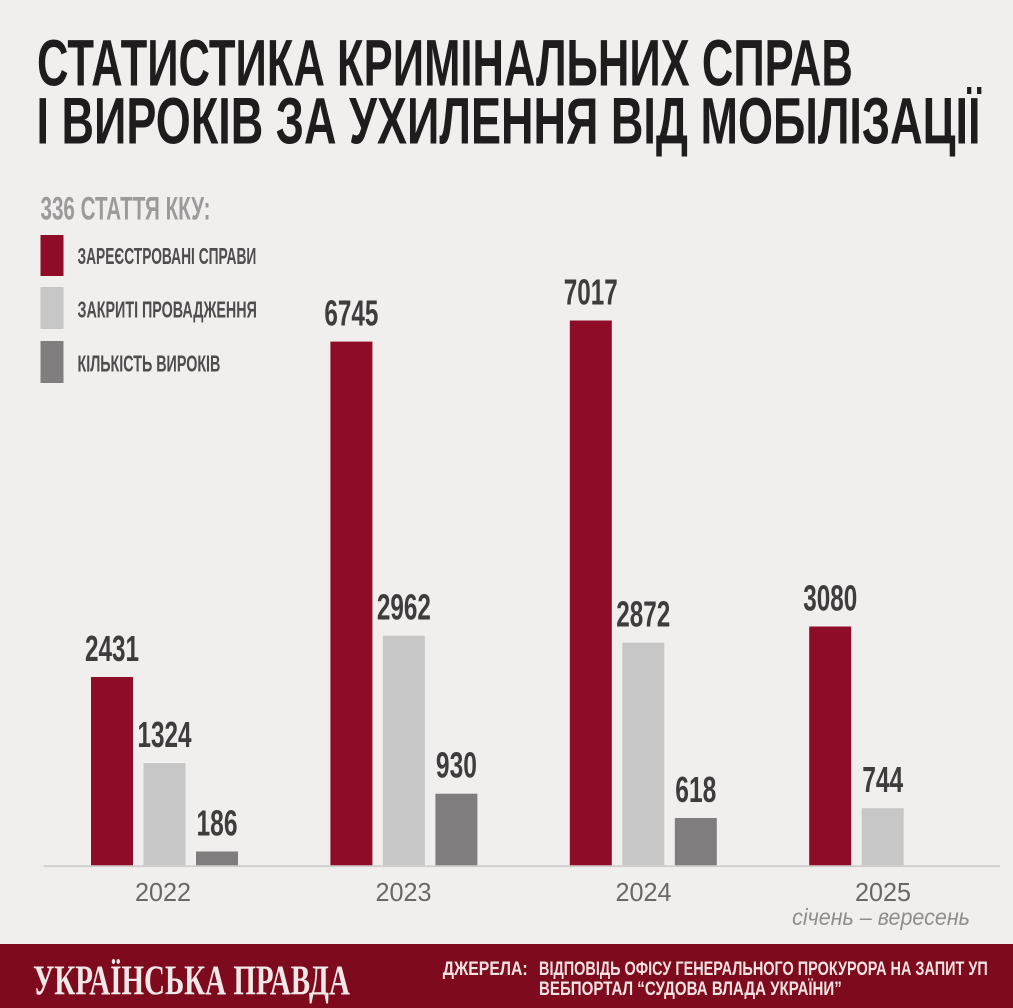 The height and width of the screenshot is (1008, 1013). I want to click on svg-text: 2023, so click(404, 893).